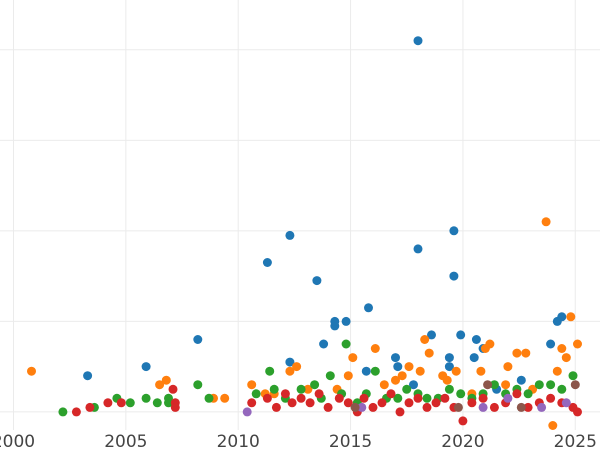  Describe the element at coordinates (575, 441) in the screenshot. I see `x-tick-label: 2025` at that location.